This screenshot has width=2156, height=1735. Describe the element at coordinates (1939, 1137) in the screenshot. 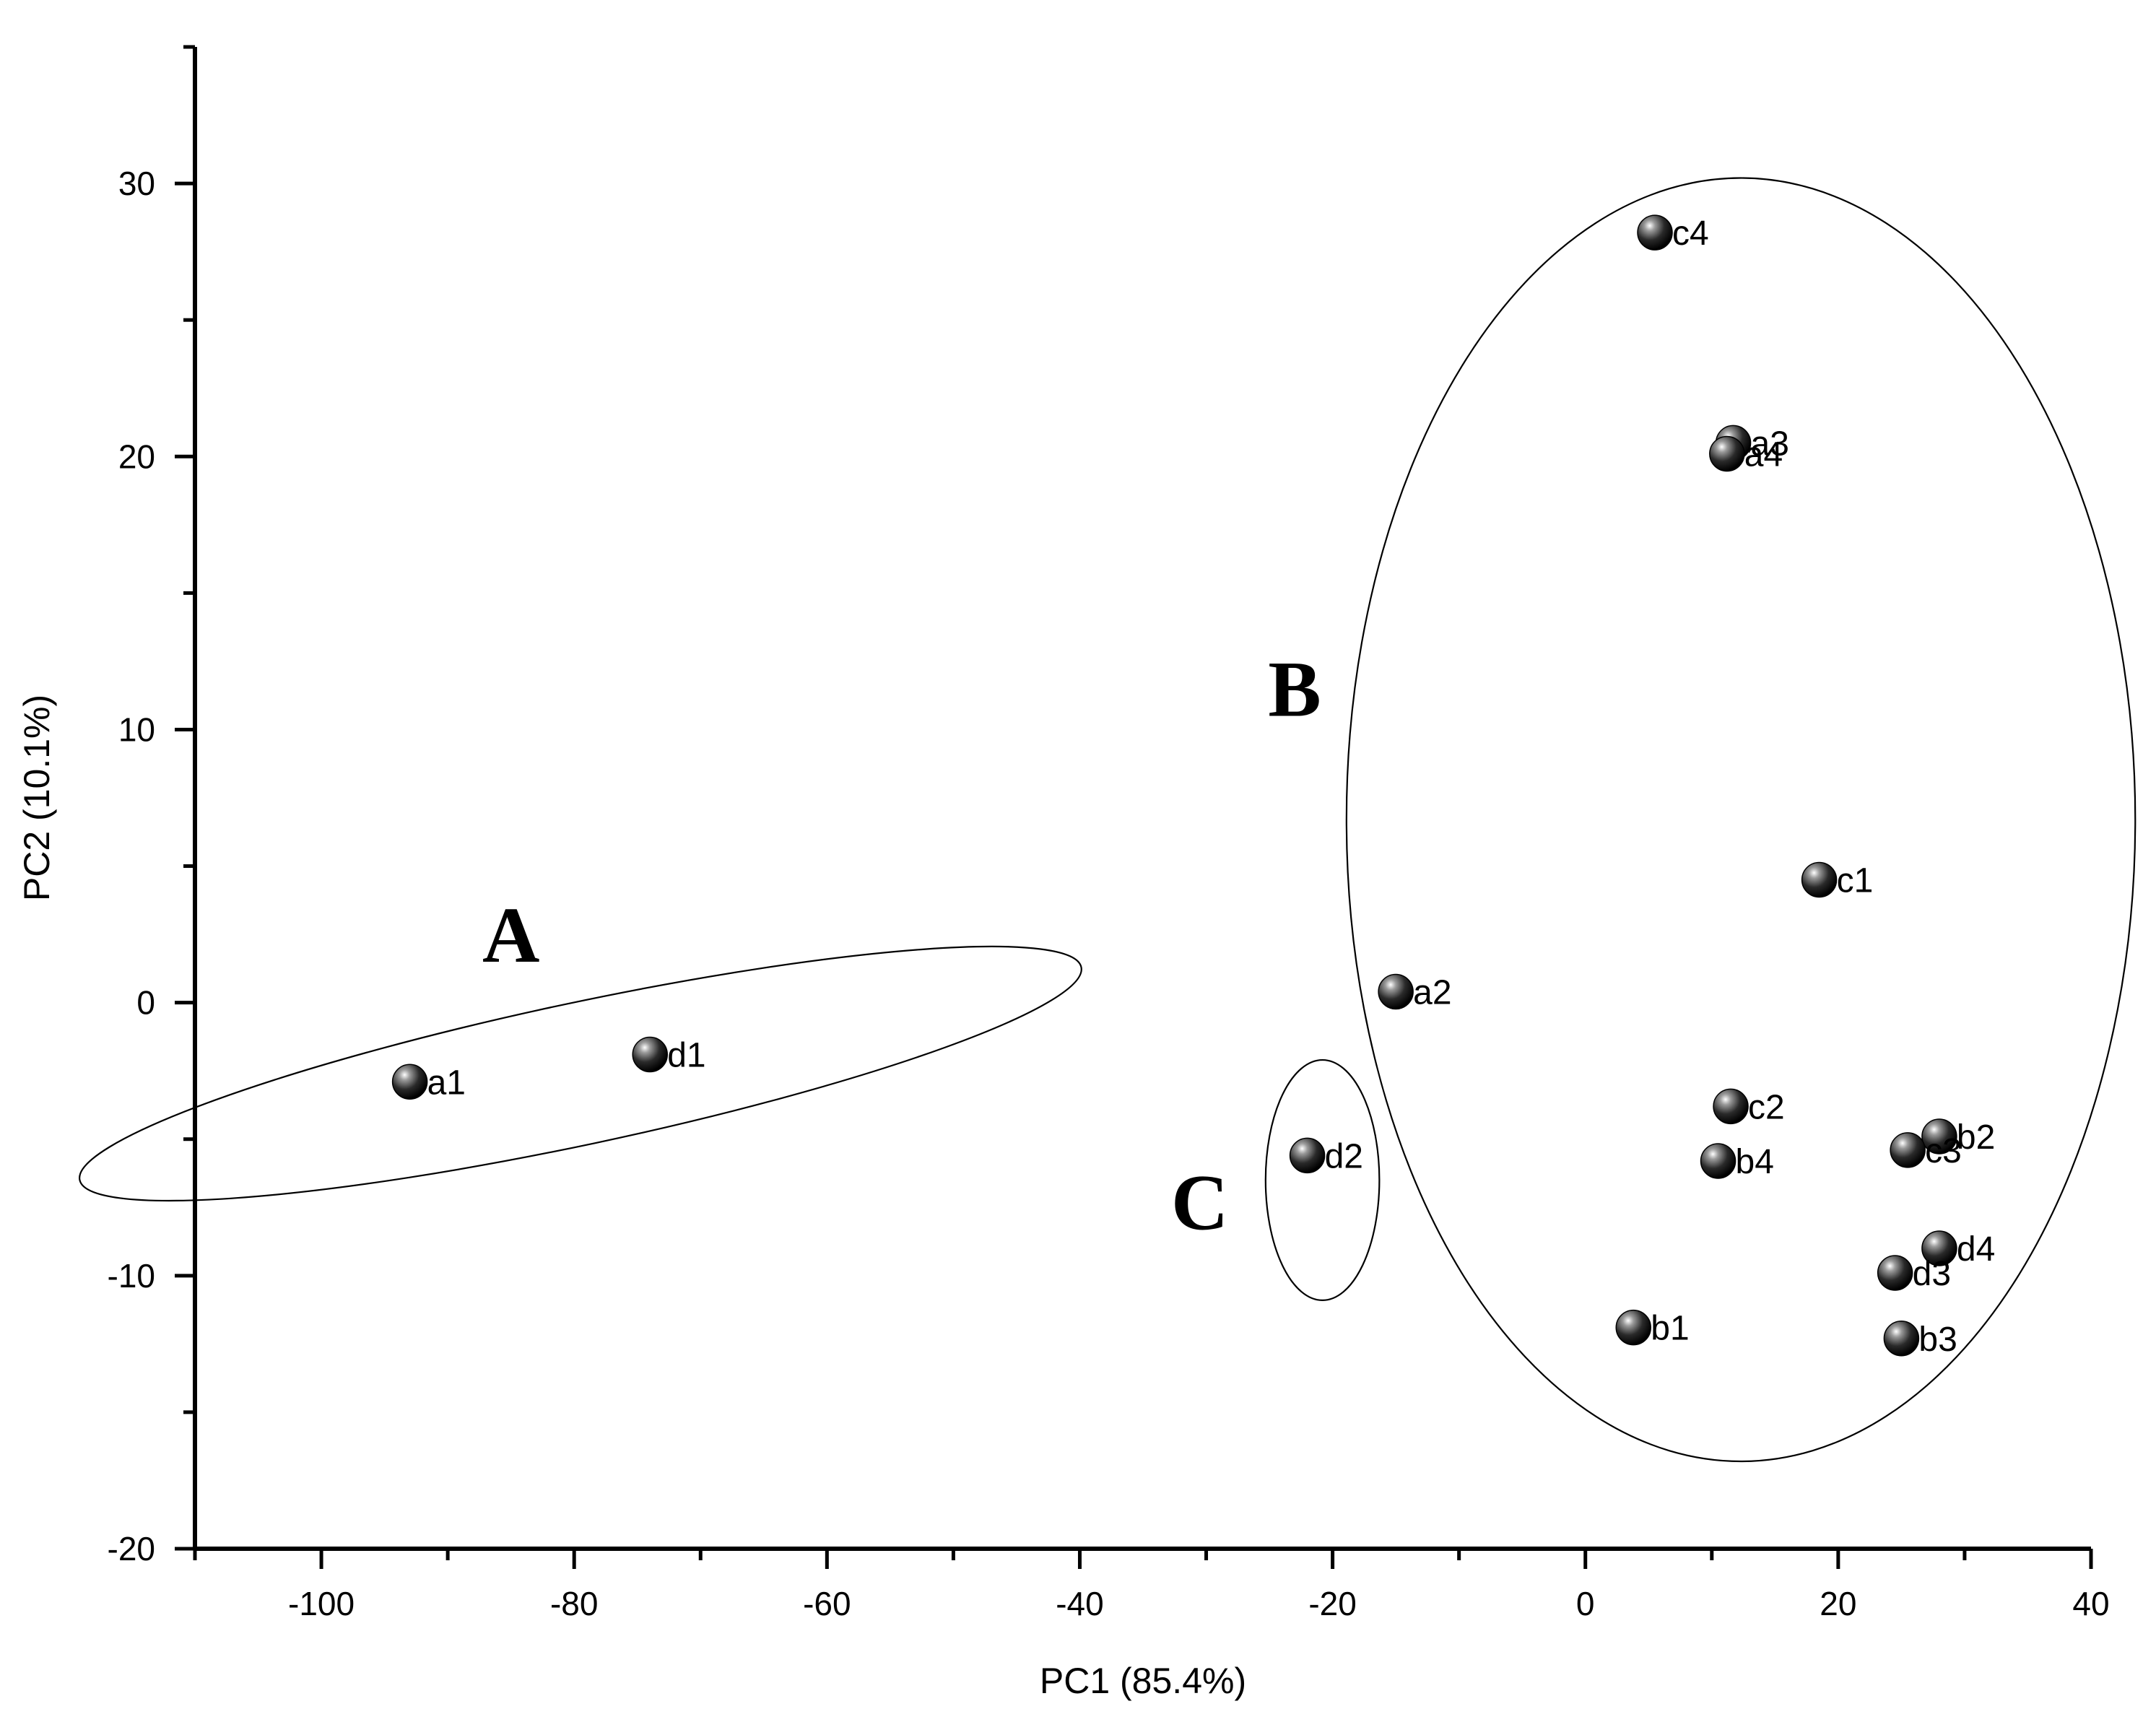

I see `data-point-b2` at that location.